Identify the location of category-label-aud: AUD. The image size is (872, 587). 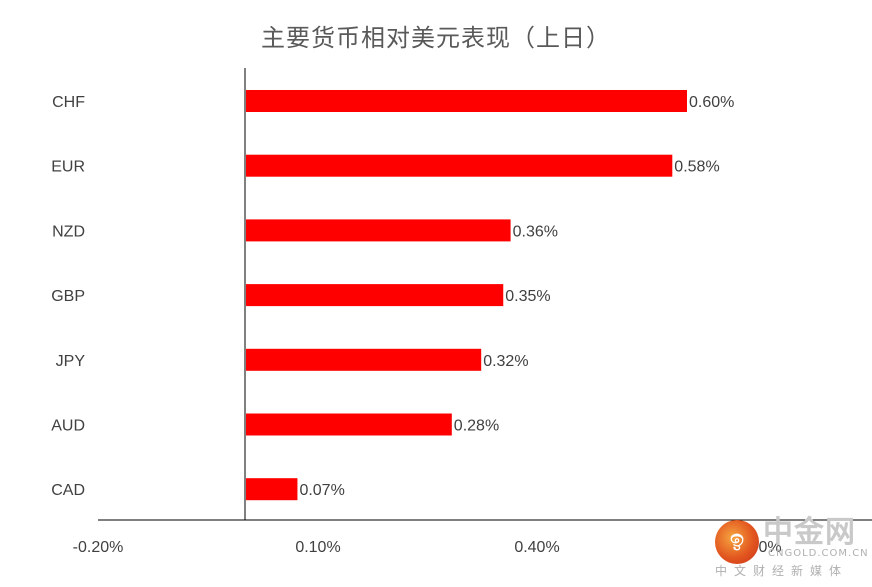
(68, 426).